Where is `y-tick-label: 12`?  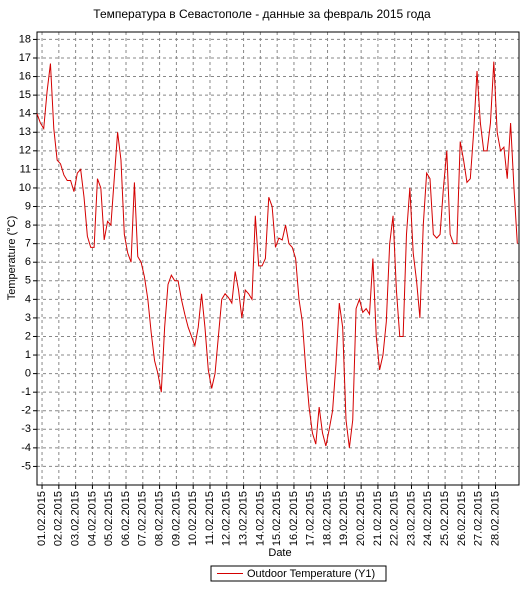 y-tick-label: 12 is located at coordinates (25, 151).